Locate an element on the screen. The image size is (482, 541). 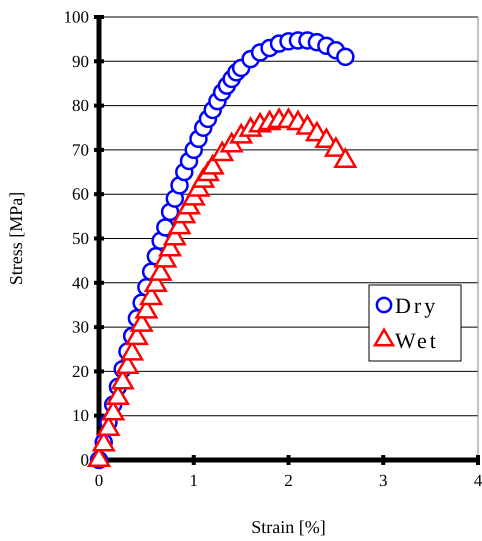
y-axis-title: Stress [MPa] is located at coordinates (16, 239).